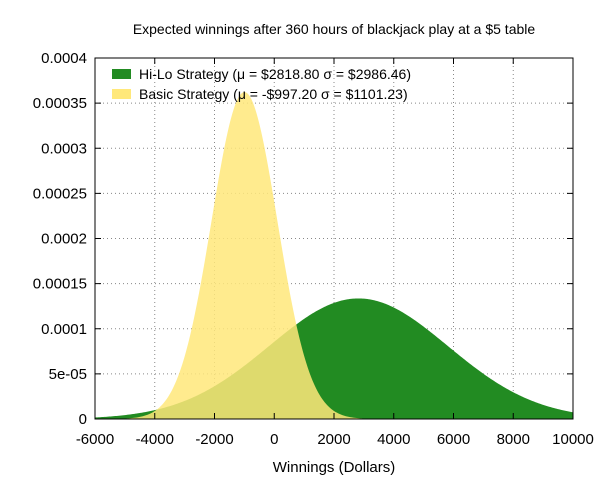  What do you see at coordinates (121, 94) in the screenshot?
I see `legend-swatch-basic` at bounding box center [121, 94].